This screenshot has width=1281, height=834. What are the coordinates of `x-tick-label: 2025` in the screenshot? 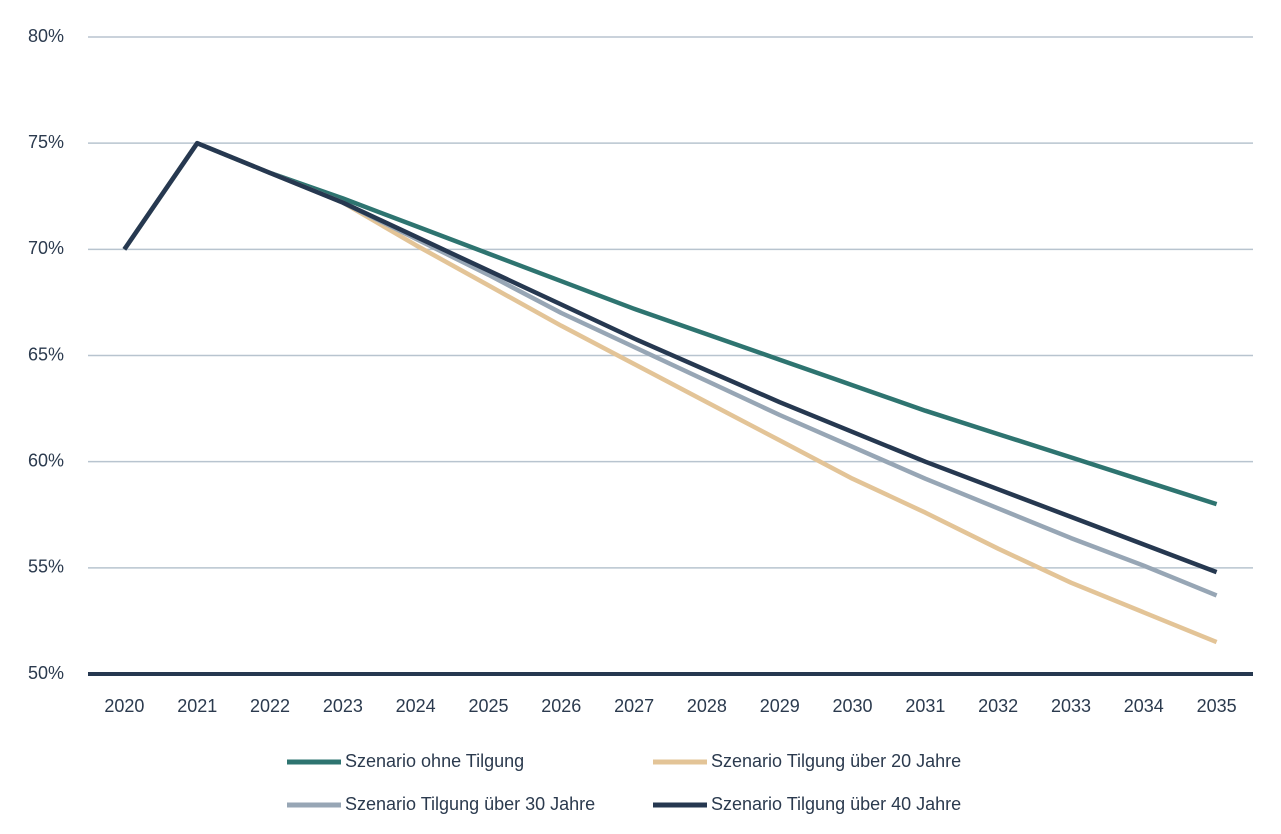 It's located at (488, 706).